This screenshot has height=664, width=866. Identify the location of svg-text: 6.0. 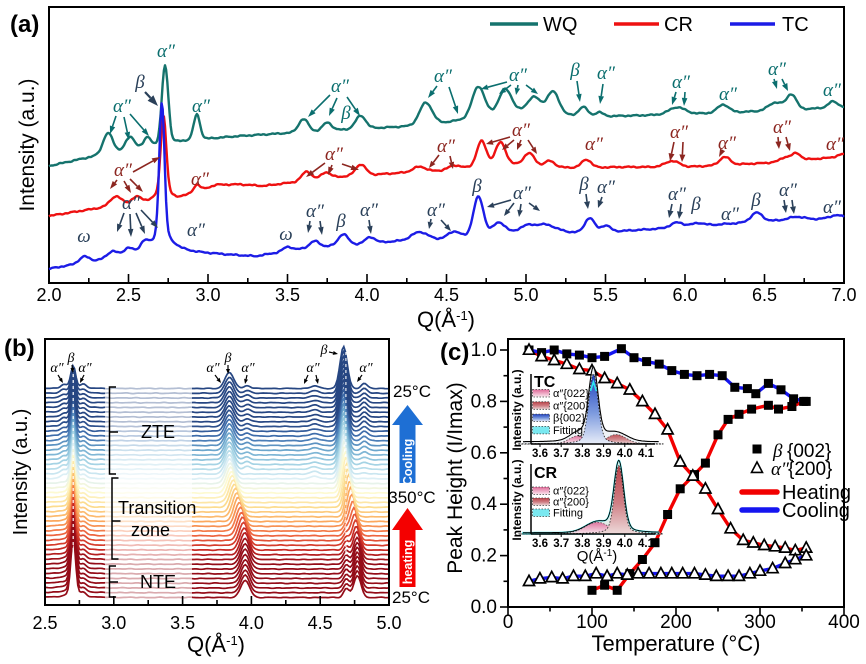
(684, 295).